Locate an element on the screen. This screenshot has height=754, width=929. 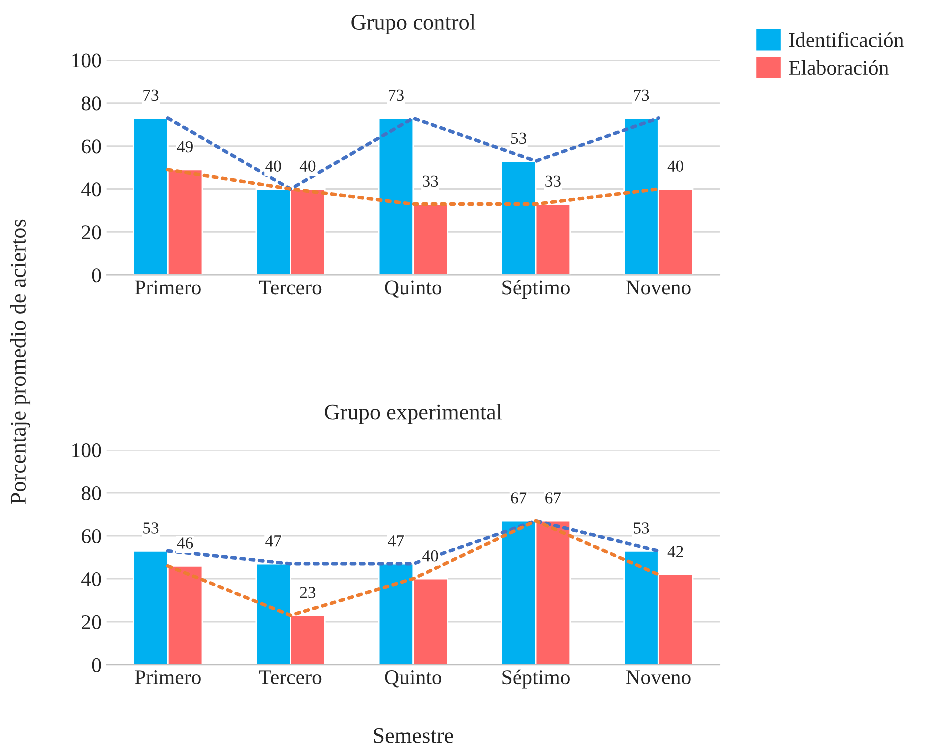
data-label: 46 is located at coordinates (185, 543).